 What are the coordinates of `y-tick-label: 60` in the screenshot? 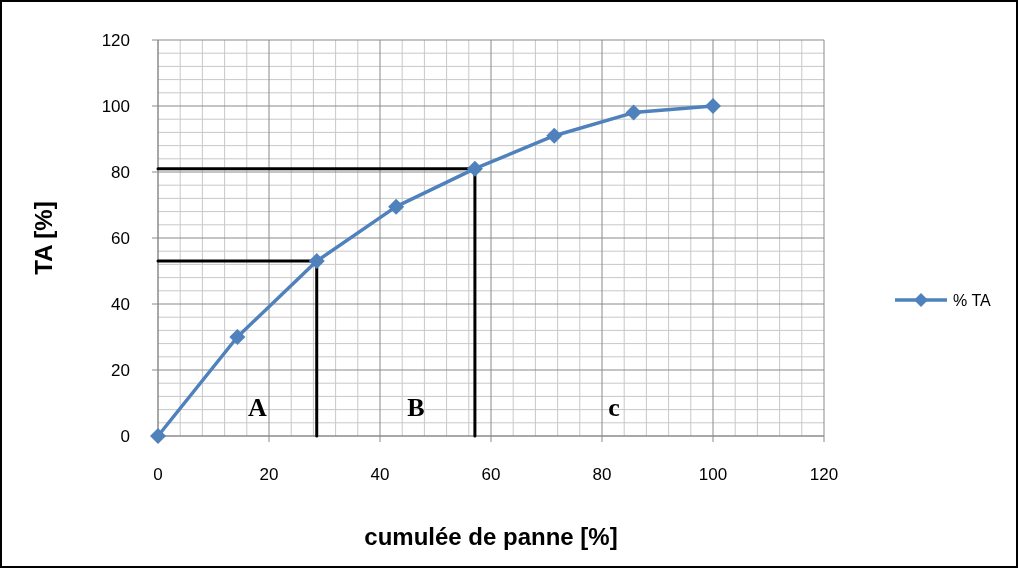 It's located at (120, 238).